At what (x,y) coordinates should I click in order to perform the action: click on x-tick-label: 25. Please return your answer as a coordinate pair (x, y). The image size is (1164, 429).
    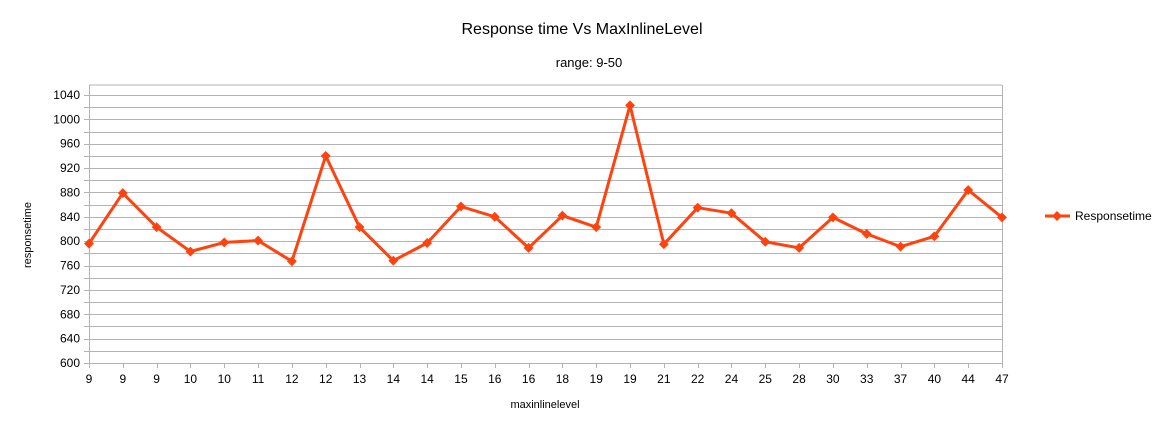
    Looking at the image, I should click on (766, 379).